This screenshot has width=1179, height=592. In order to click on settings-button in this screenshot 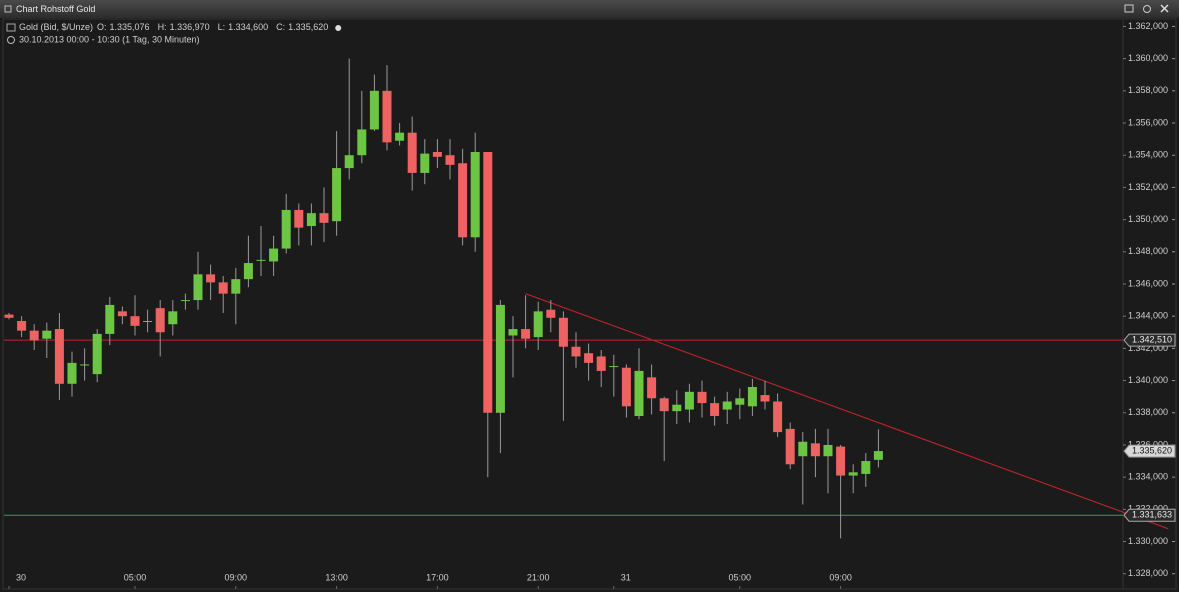, I will do `click(1147, 9)`.